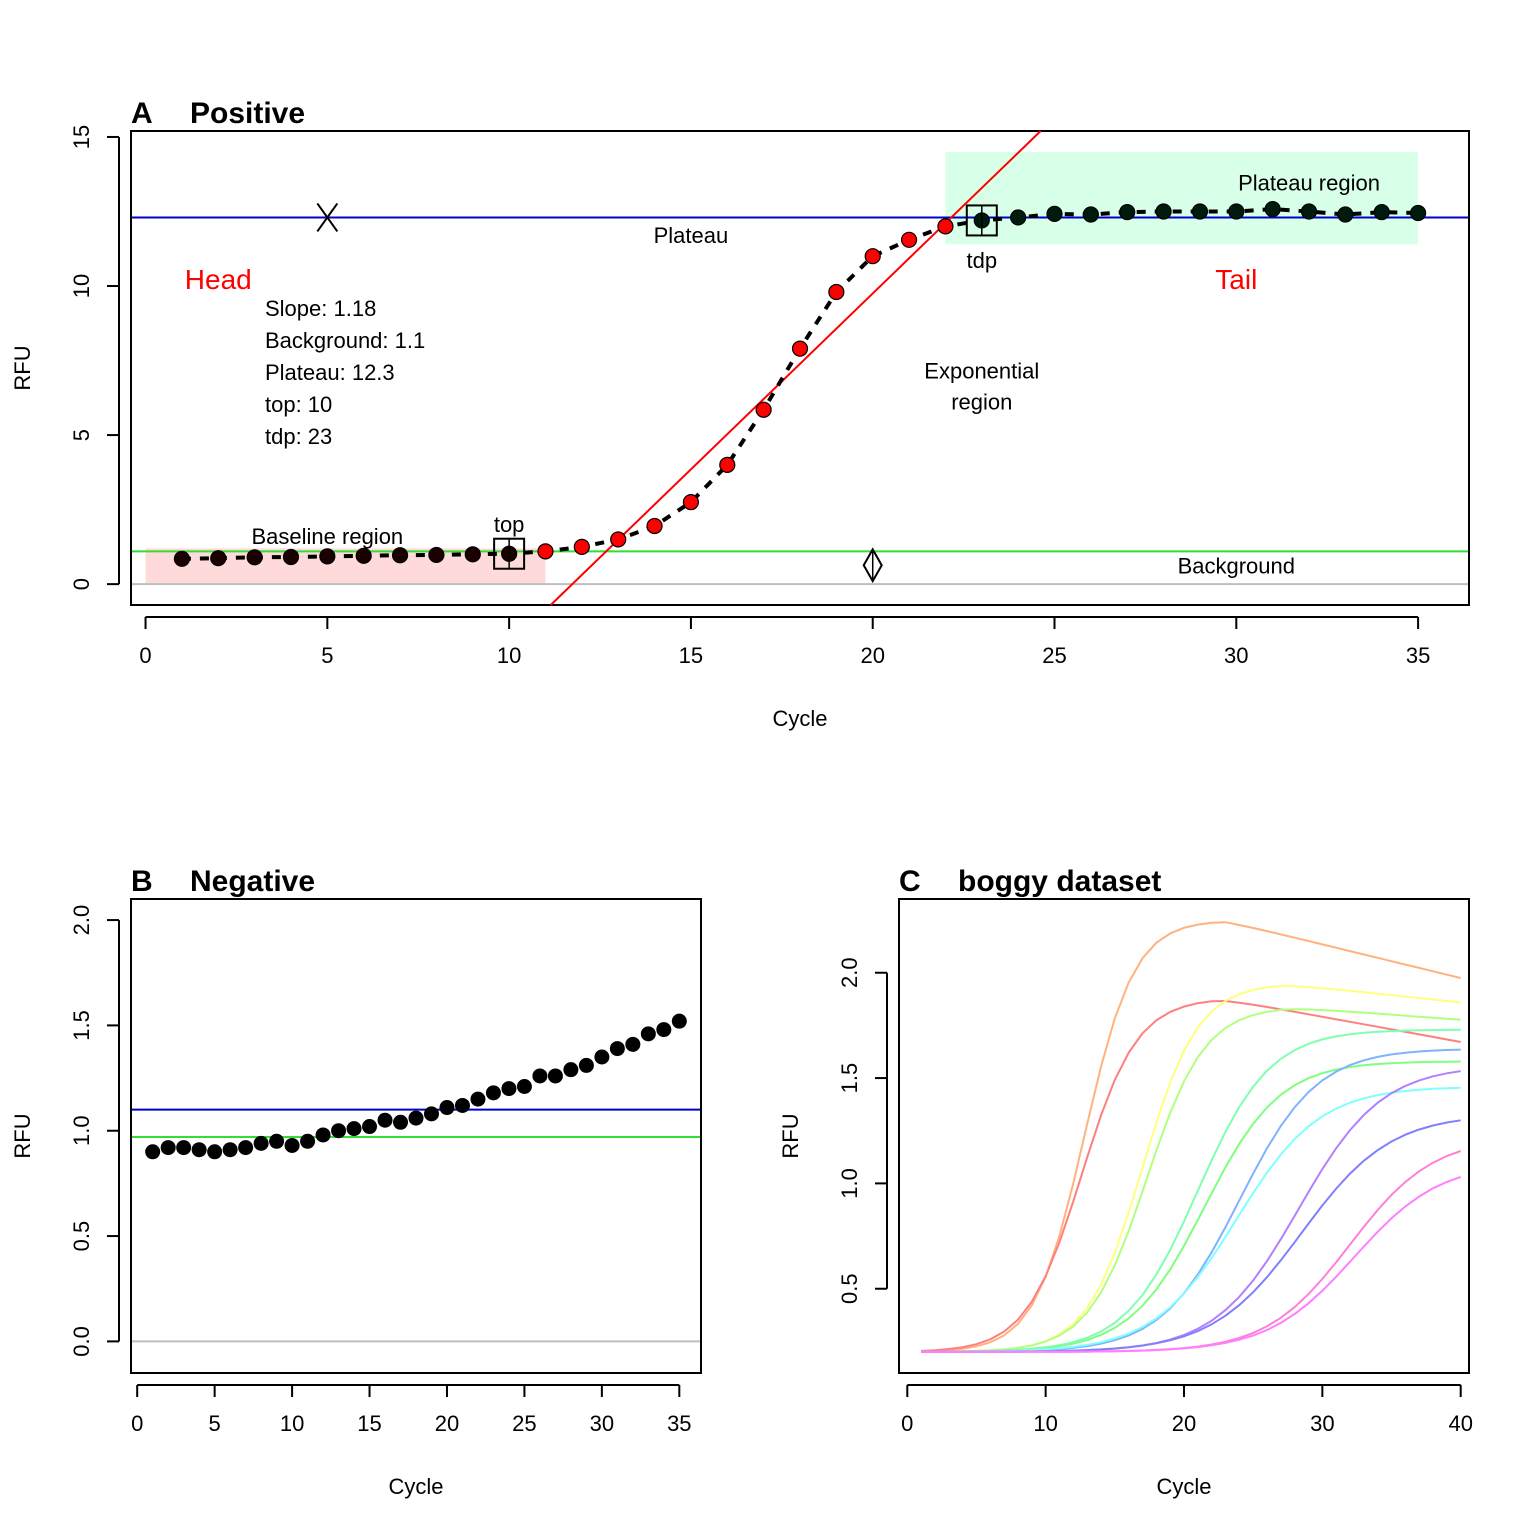 This screenshot has width=1536, height=1536. What do you see at coordinates (81, 1341) in the screenshot?
I see `panel-b-y-tick-label: 0.0` at bounding box center [81, 1341].